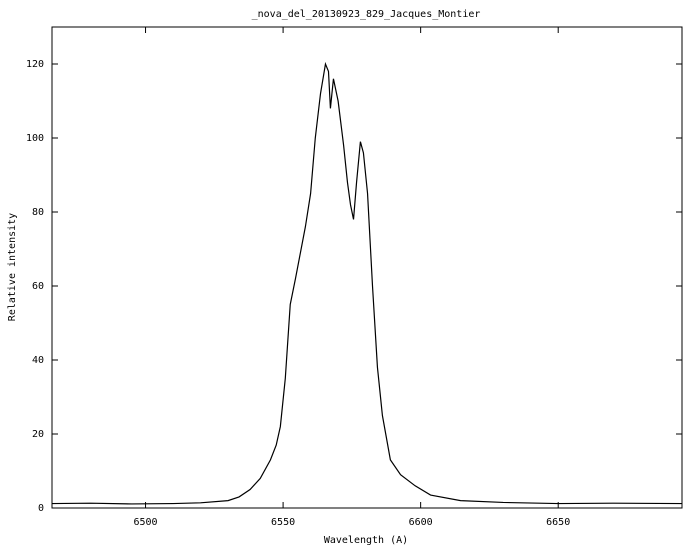 The image size is (700, 550). Describe the element at coordinates (145, 522) in the screenshot. I see `x-tick-label: 6500` at that location.